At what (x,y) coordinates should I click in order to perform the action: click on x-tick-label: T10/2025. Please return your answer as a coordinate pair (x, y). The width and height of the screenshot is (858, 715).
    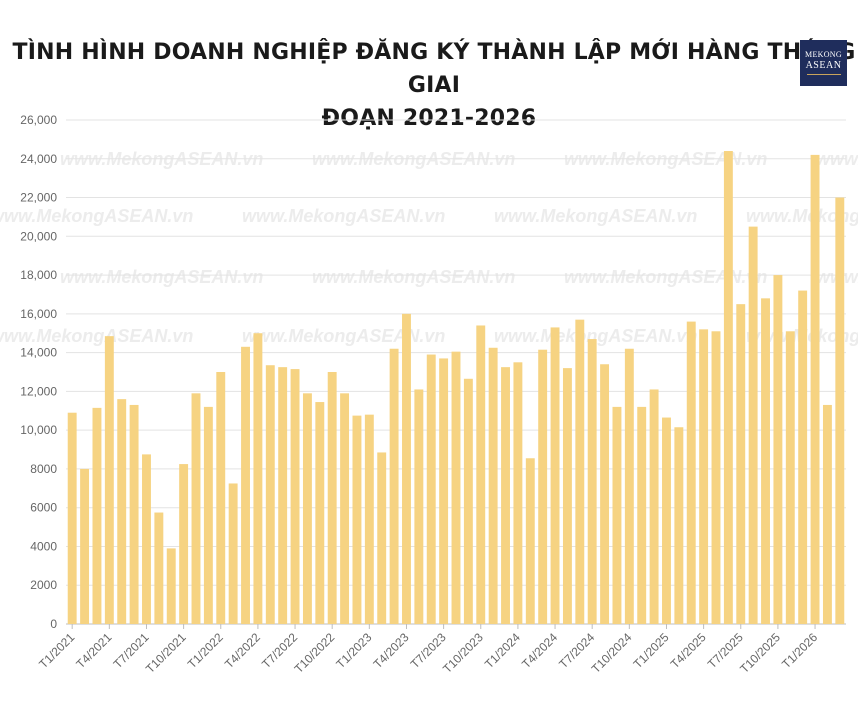
    Looking at the image, I should click on (760, 653).